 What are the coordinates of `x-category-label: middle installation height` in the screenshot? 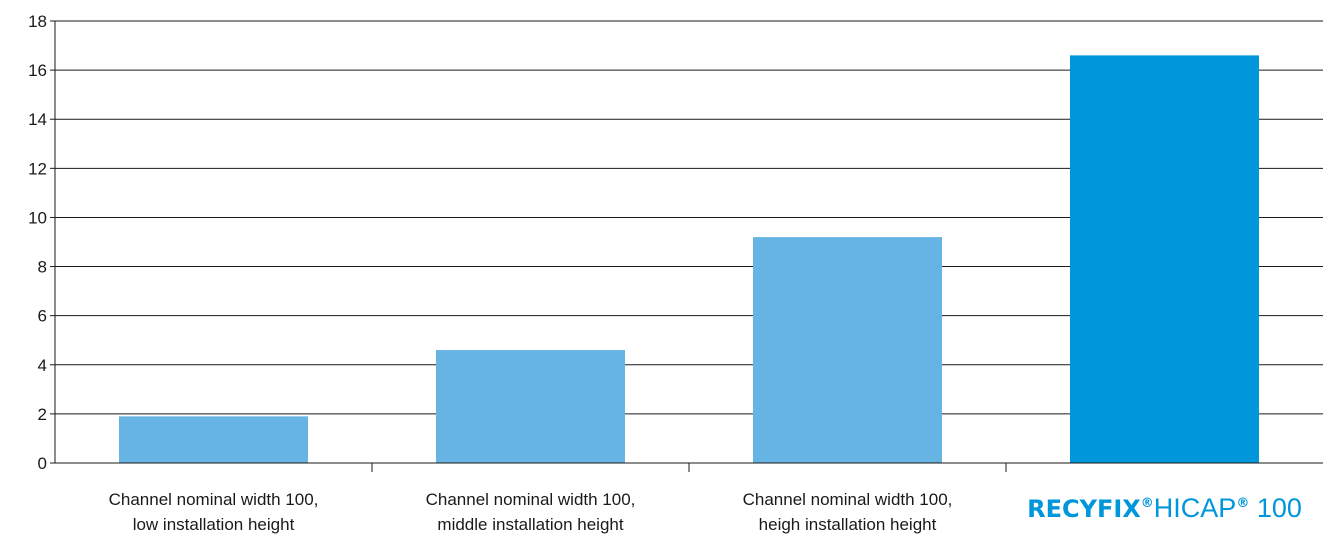 It's located at (530, 524).